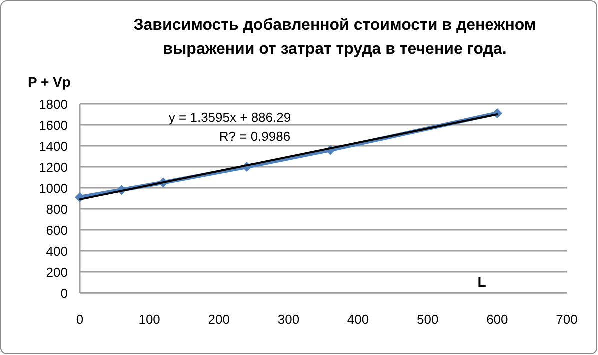  Describe the element at coordinates (53, 146) in the screenshot. I see `y-tick-label: 1400` at that location.